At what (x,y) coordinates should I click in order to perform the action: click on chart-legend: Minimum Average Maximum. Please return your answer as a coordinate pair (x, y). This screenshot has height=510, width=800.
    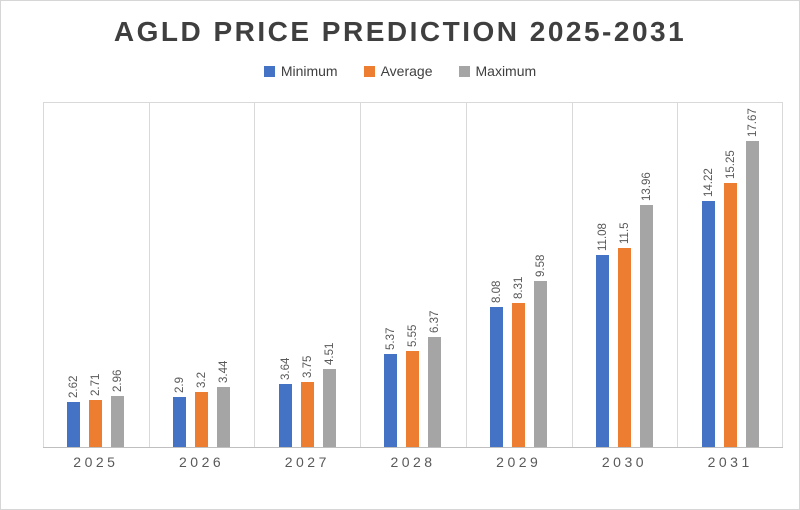
    Looking at the image, I should click on (400, 71).